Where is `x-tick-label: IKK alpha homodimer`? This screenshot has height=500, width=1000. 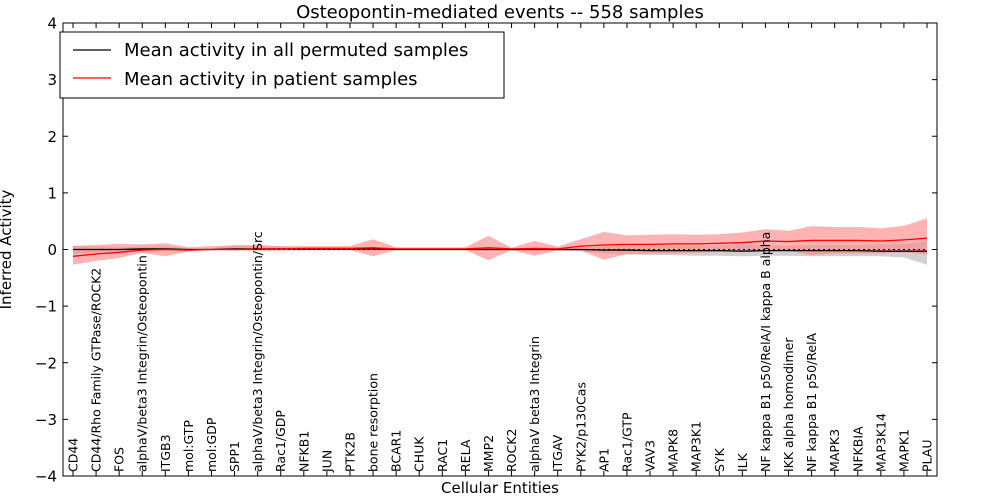
x-tick-label: IKK alpha homodimer is located at coordinates (788, 404).